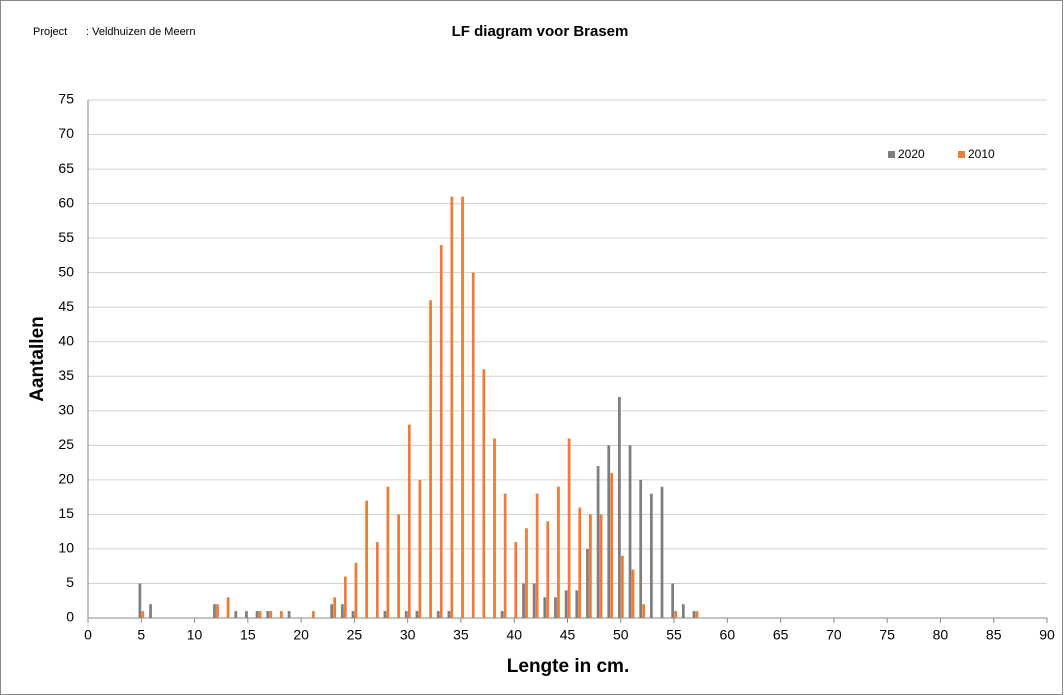  Describe the element at coordinates (674, 635) in the screenshot. I see `x-tick-label: 55` at that location.